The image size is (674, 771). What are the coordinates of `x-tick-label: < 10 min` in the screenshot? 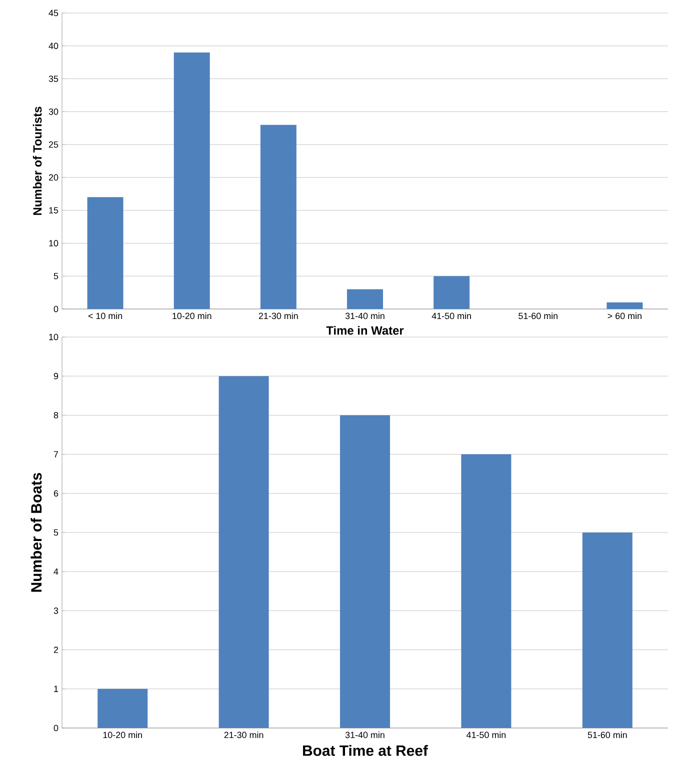 It's located at (105, 316).